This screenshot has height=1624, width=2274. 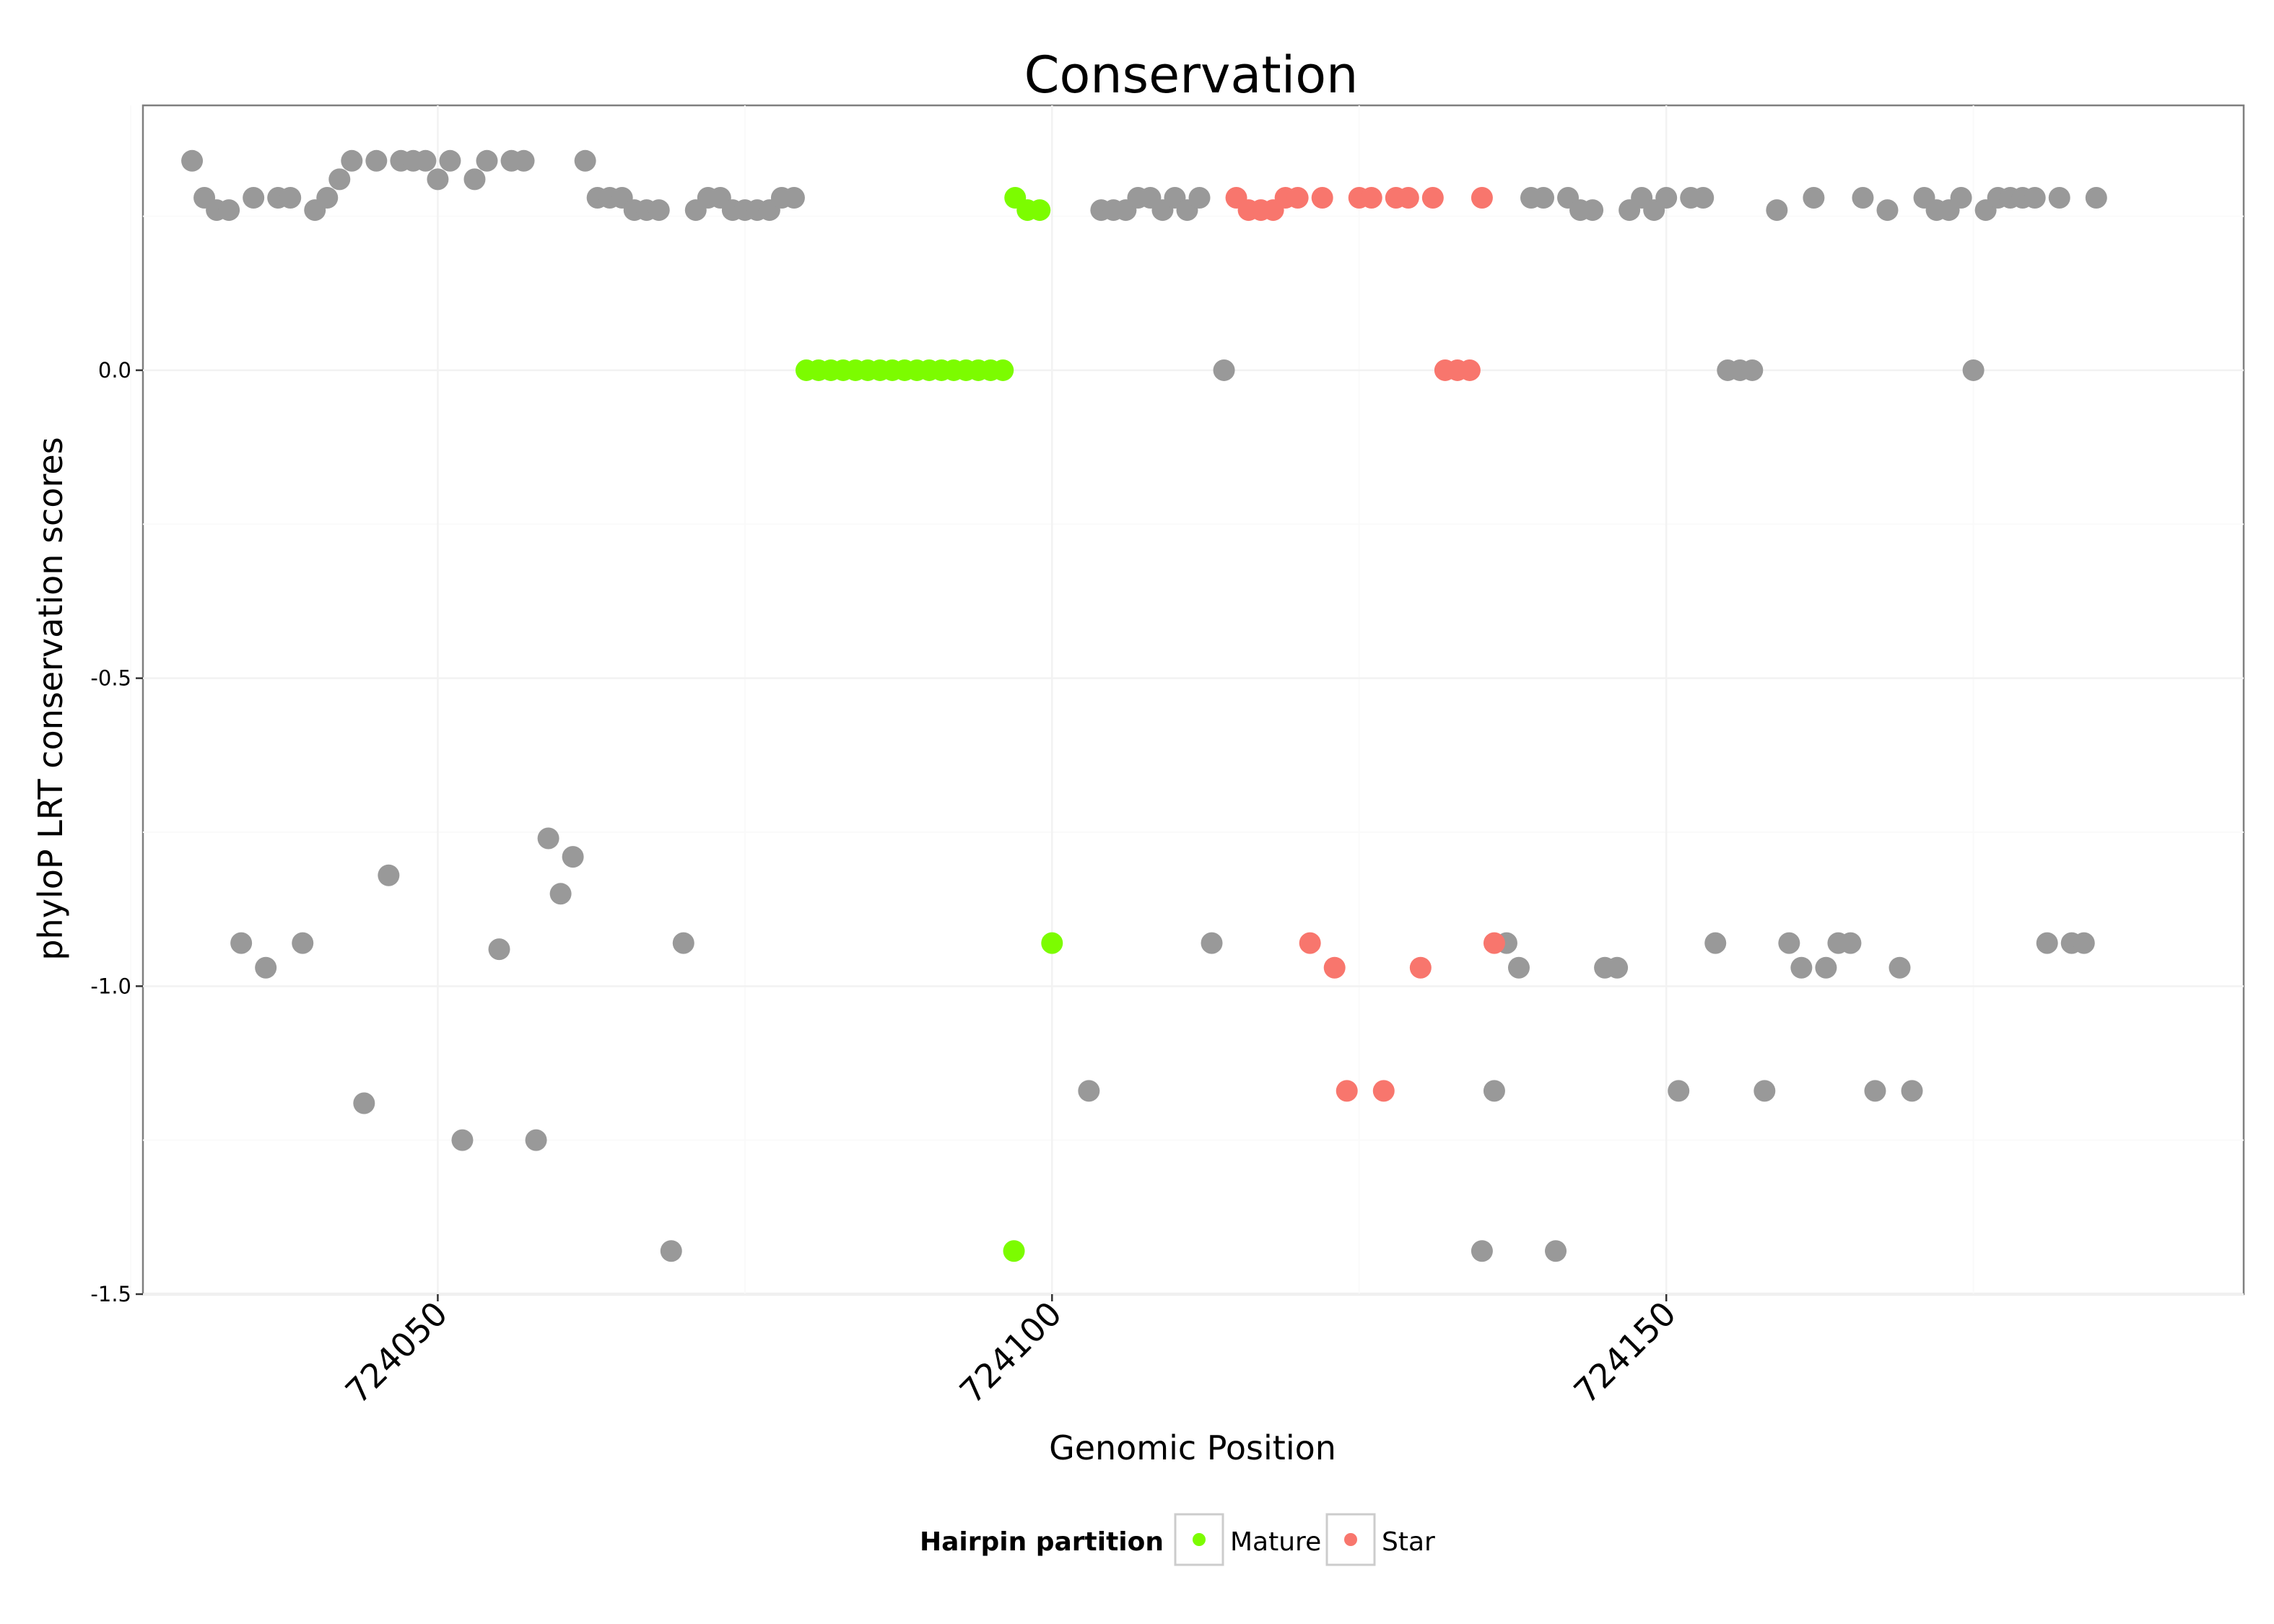 I want to click on legend-item-mature: Mature, so click(x=1248, y=1539).